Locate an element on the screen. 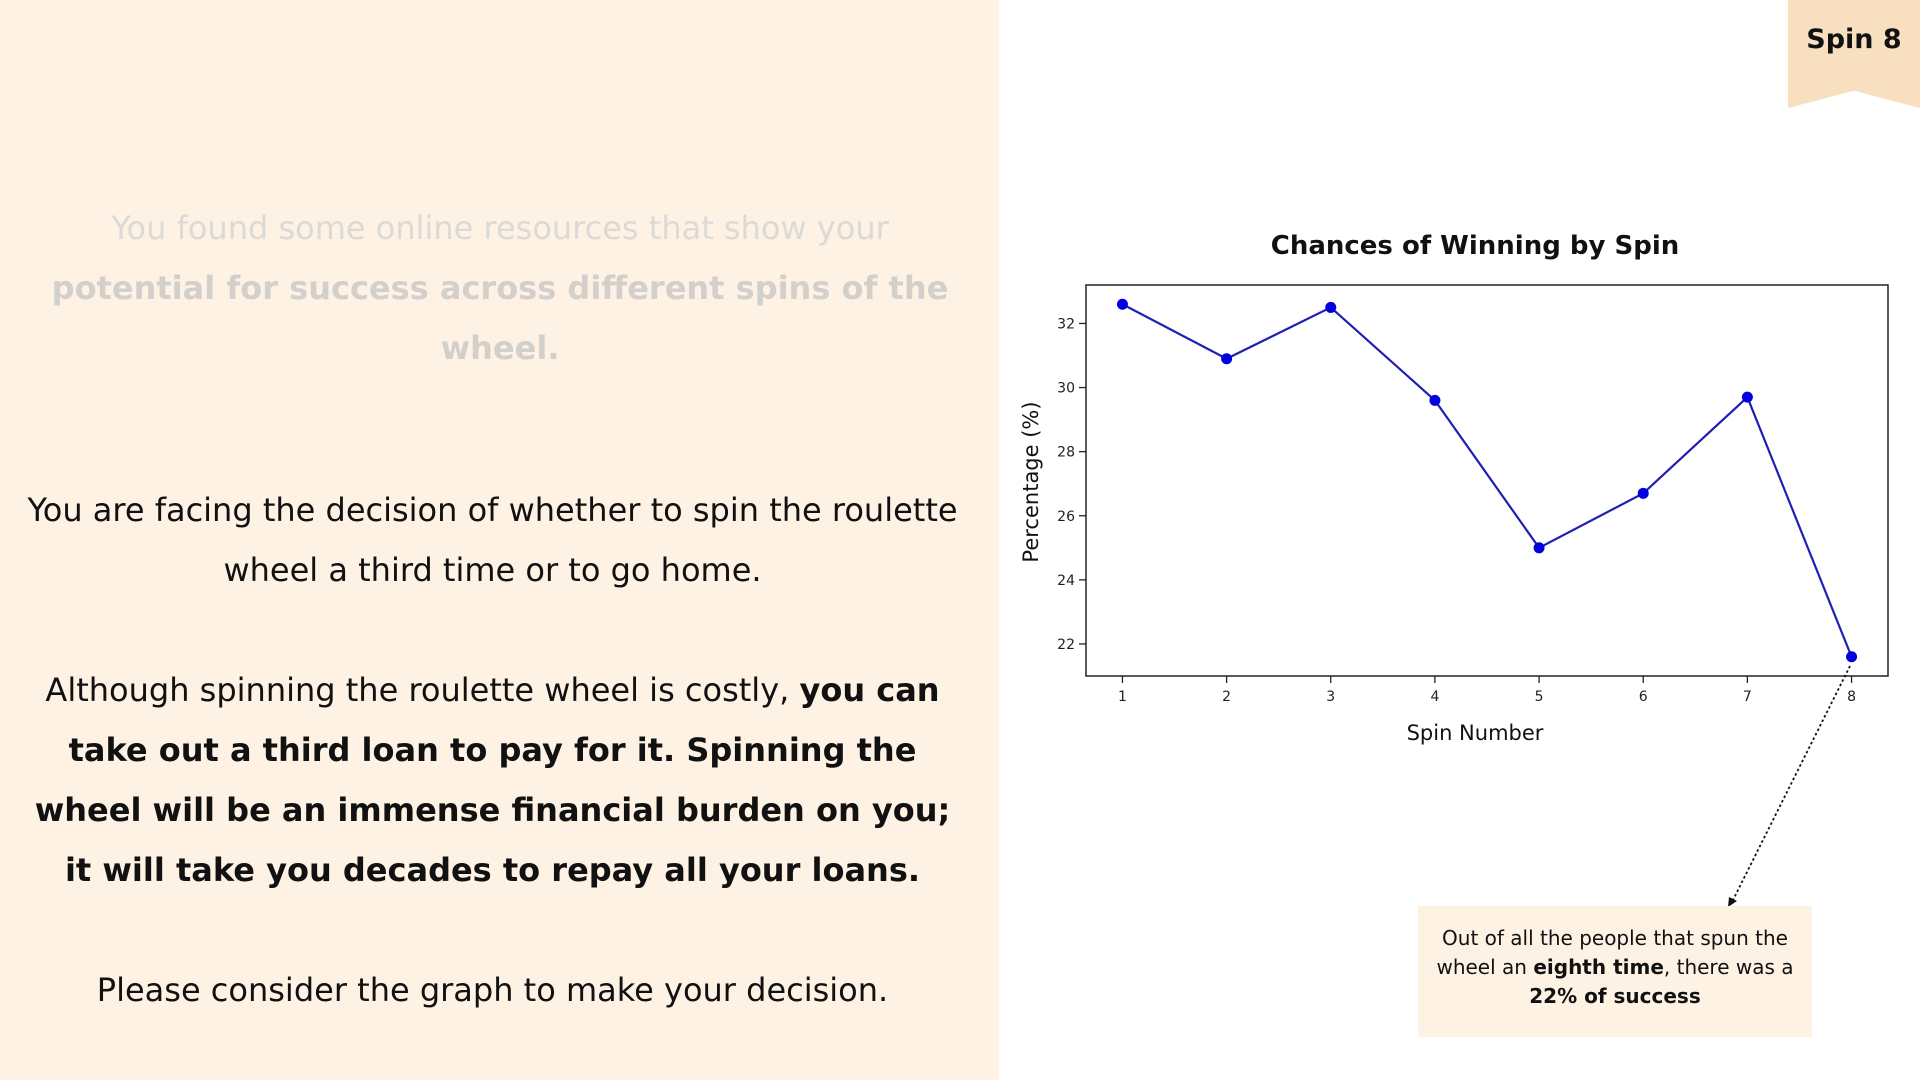 This screenshot has width=1920, height=1080. callout-bold-1: eighth time is located at coordinates (1598, 967).